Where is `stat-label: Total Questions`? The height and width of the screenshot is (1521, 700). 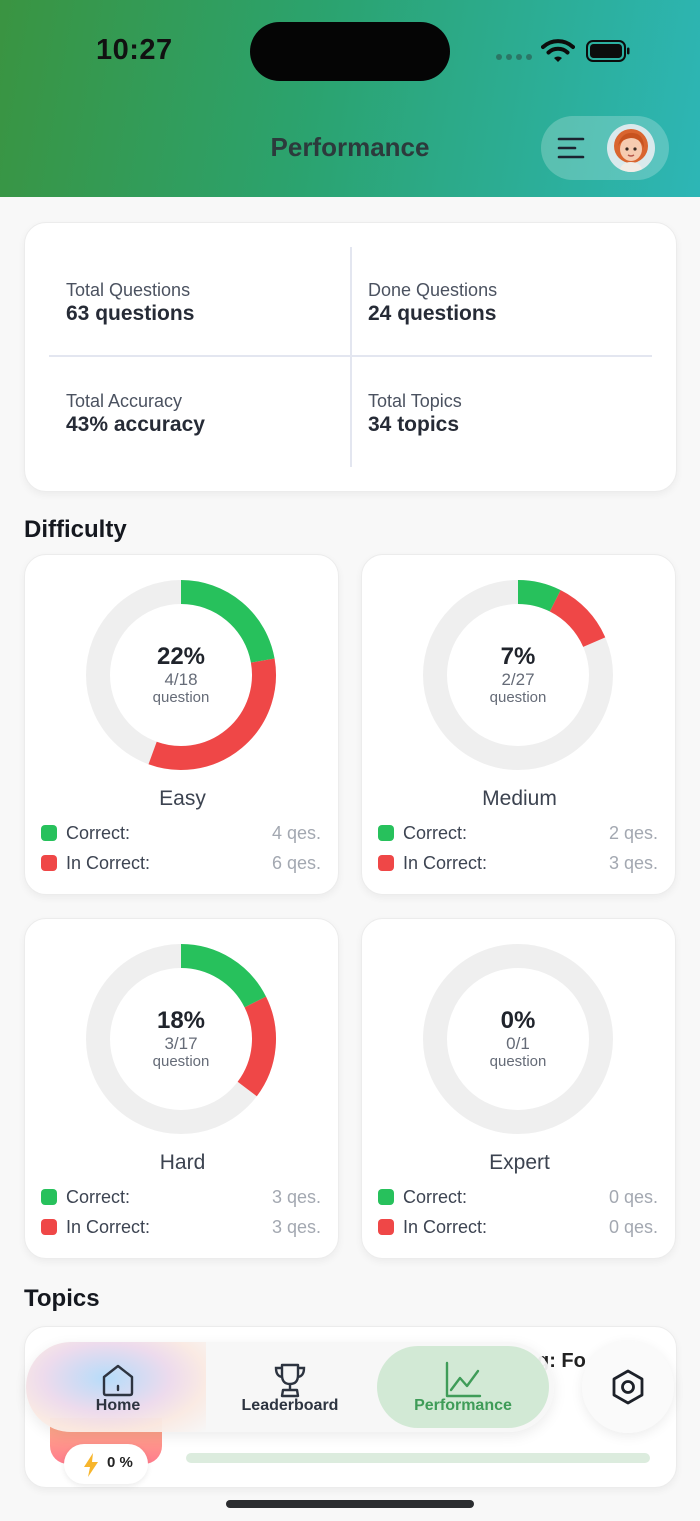 stat-label: Total Questions is located at coordinates (128, 290).